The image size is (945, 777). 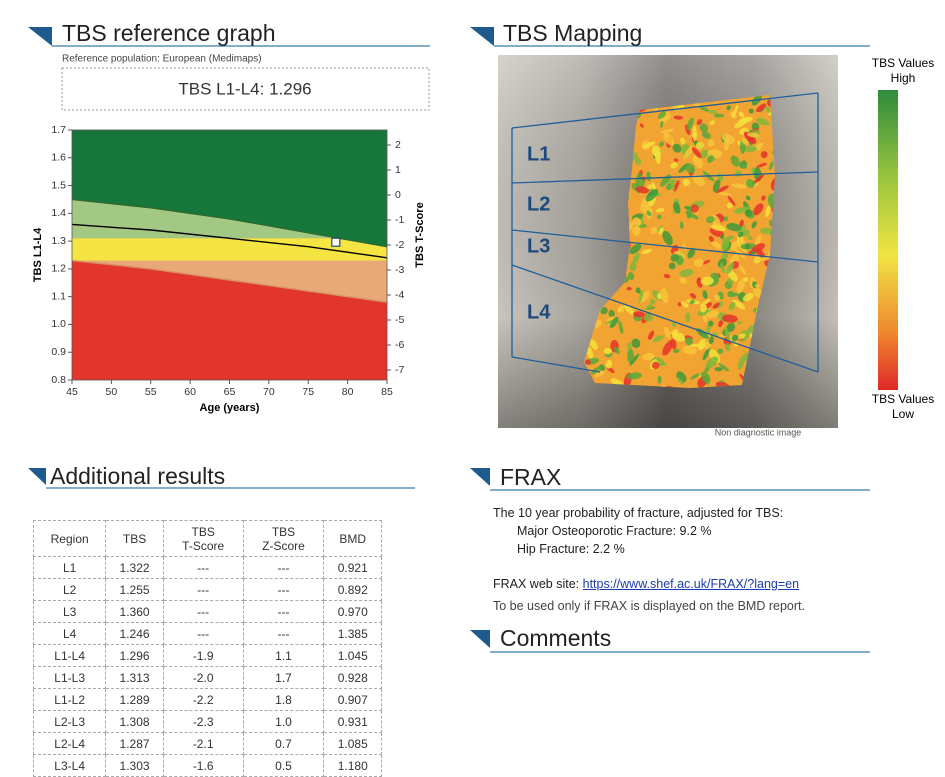 What do you see at coordinates (69, 633) in the screenshot?
I see `table-cell: L4` at bounding box center [69, 633].